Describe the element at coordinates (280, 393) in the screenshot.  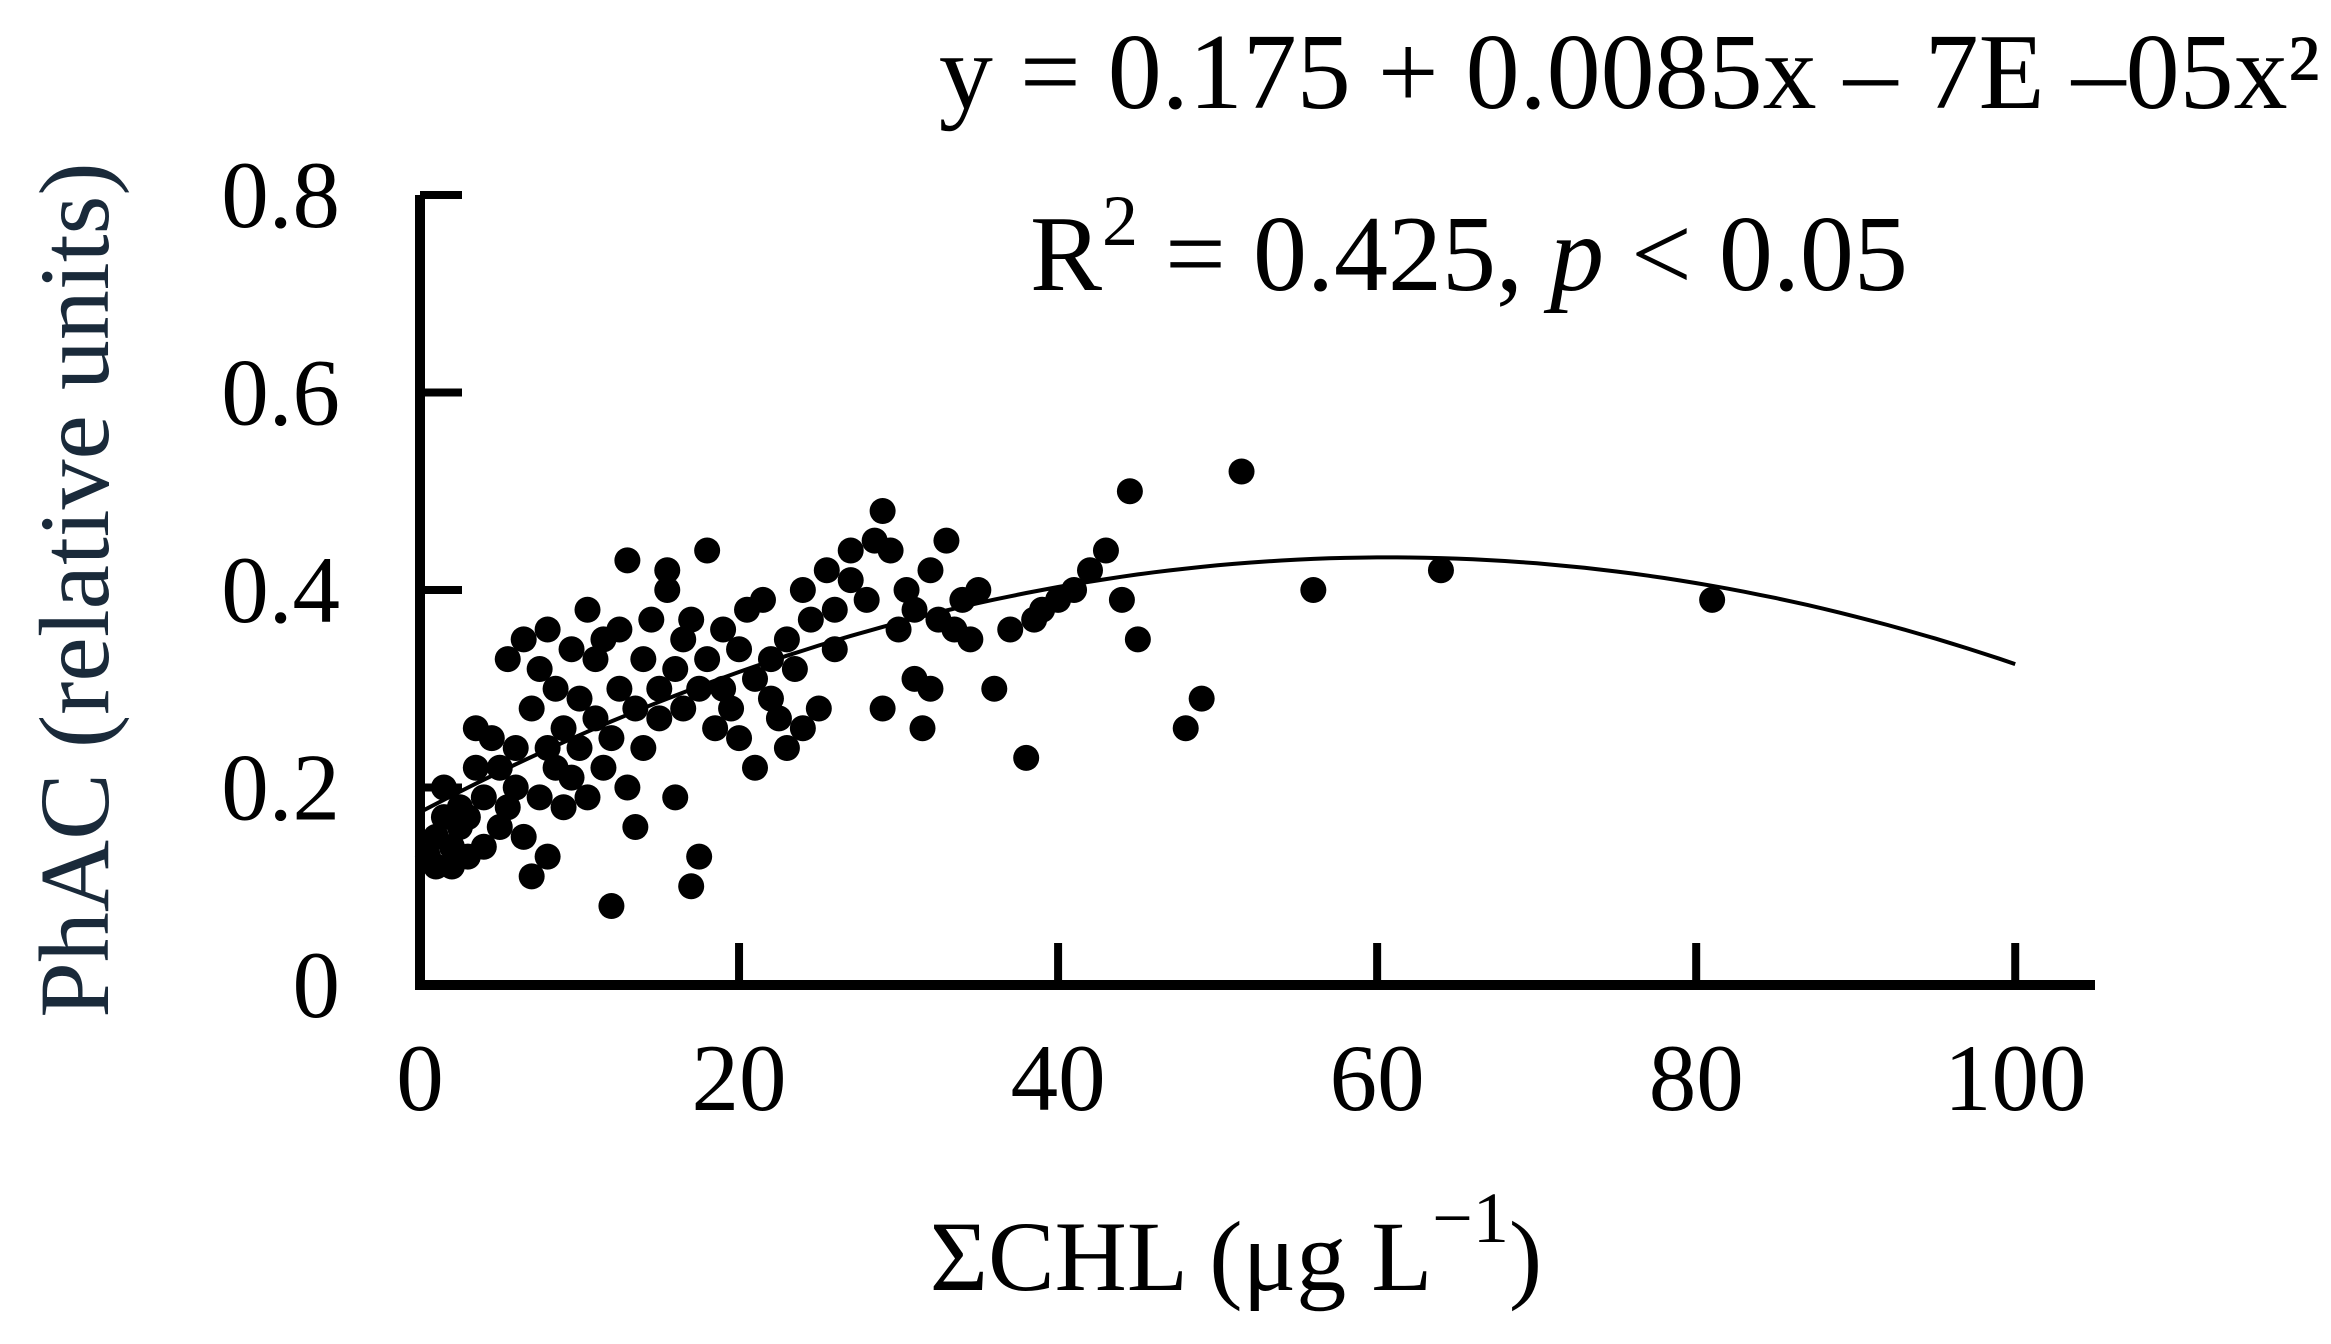
I see `y-tick-label: 0.6` at that location.